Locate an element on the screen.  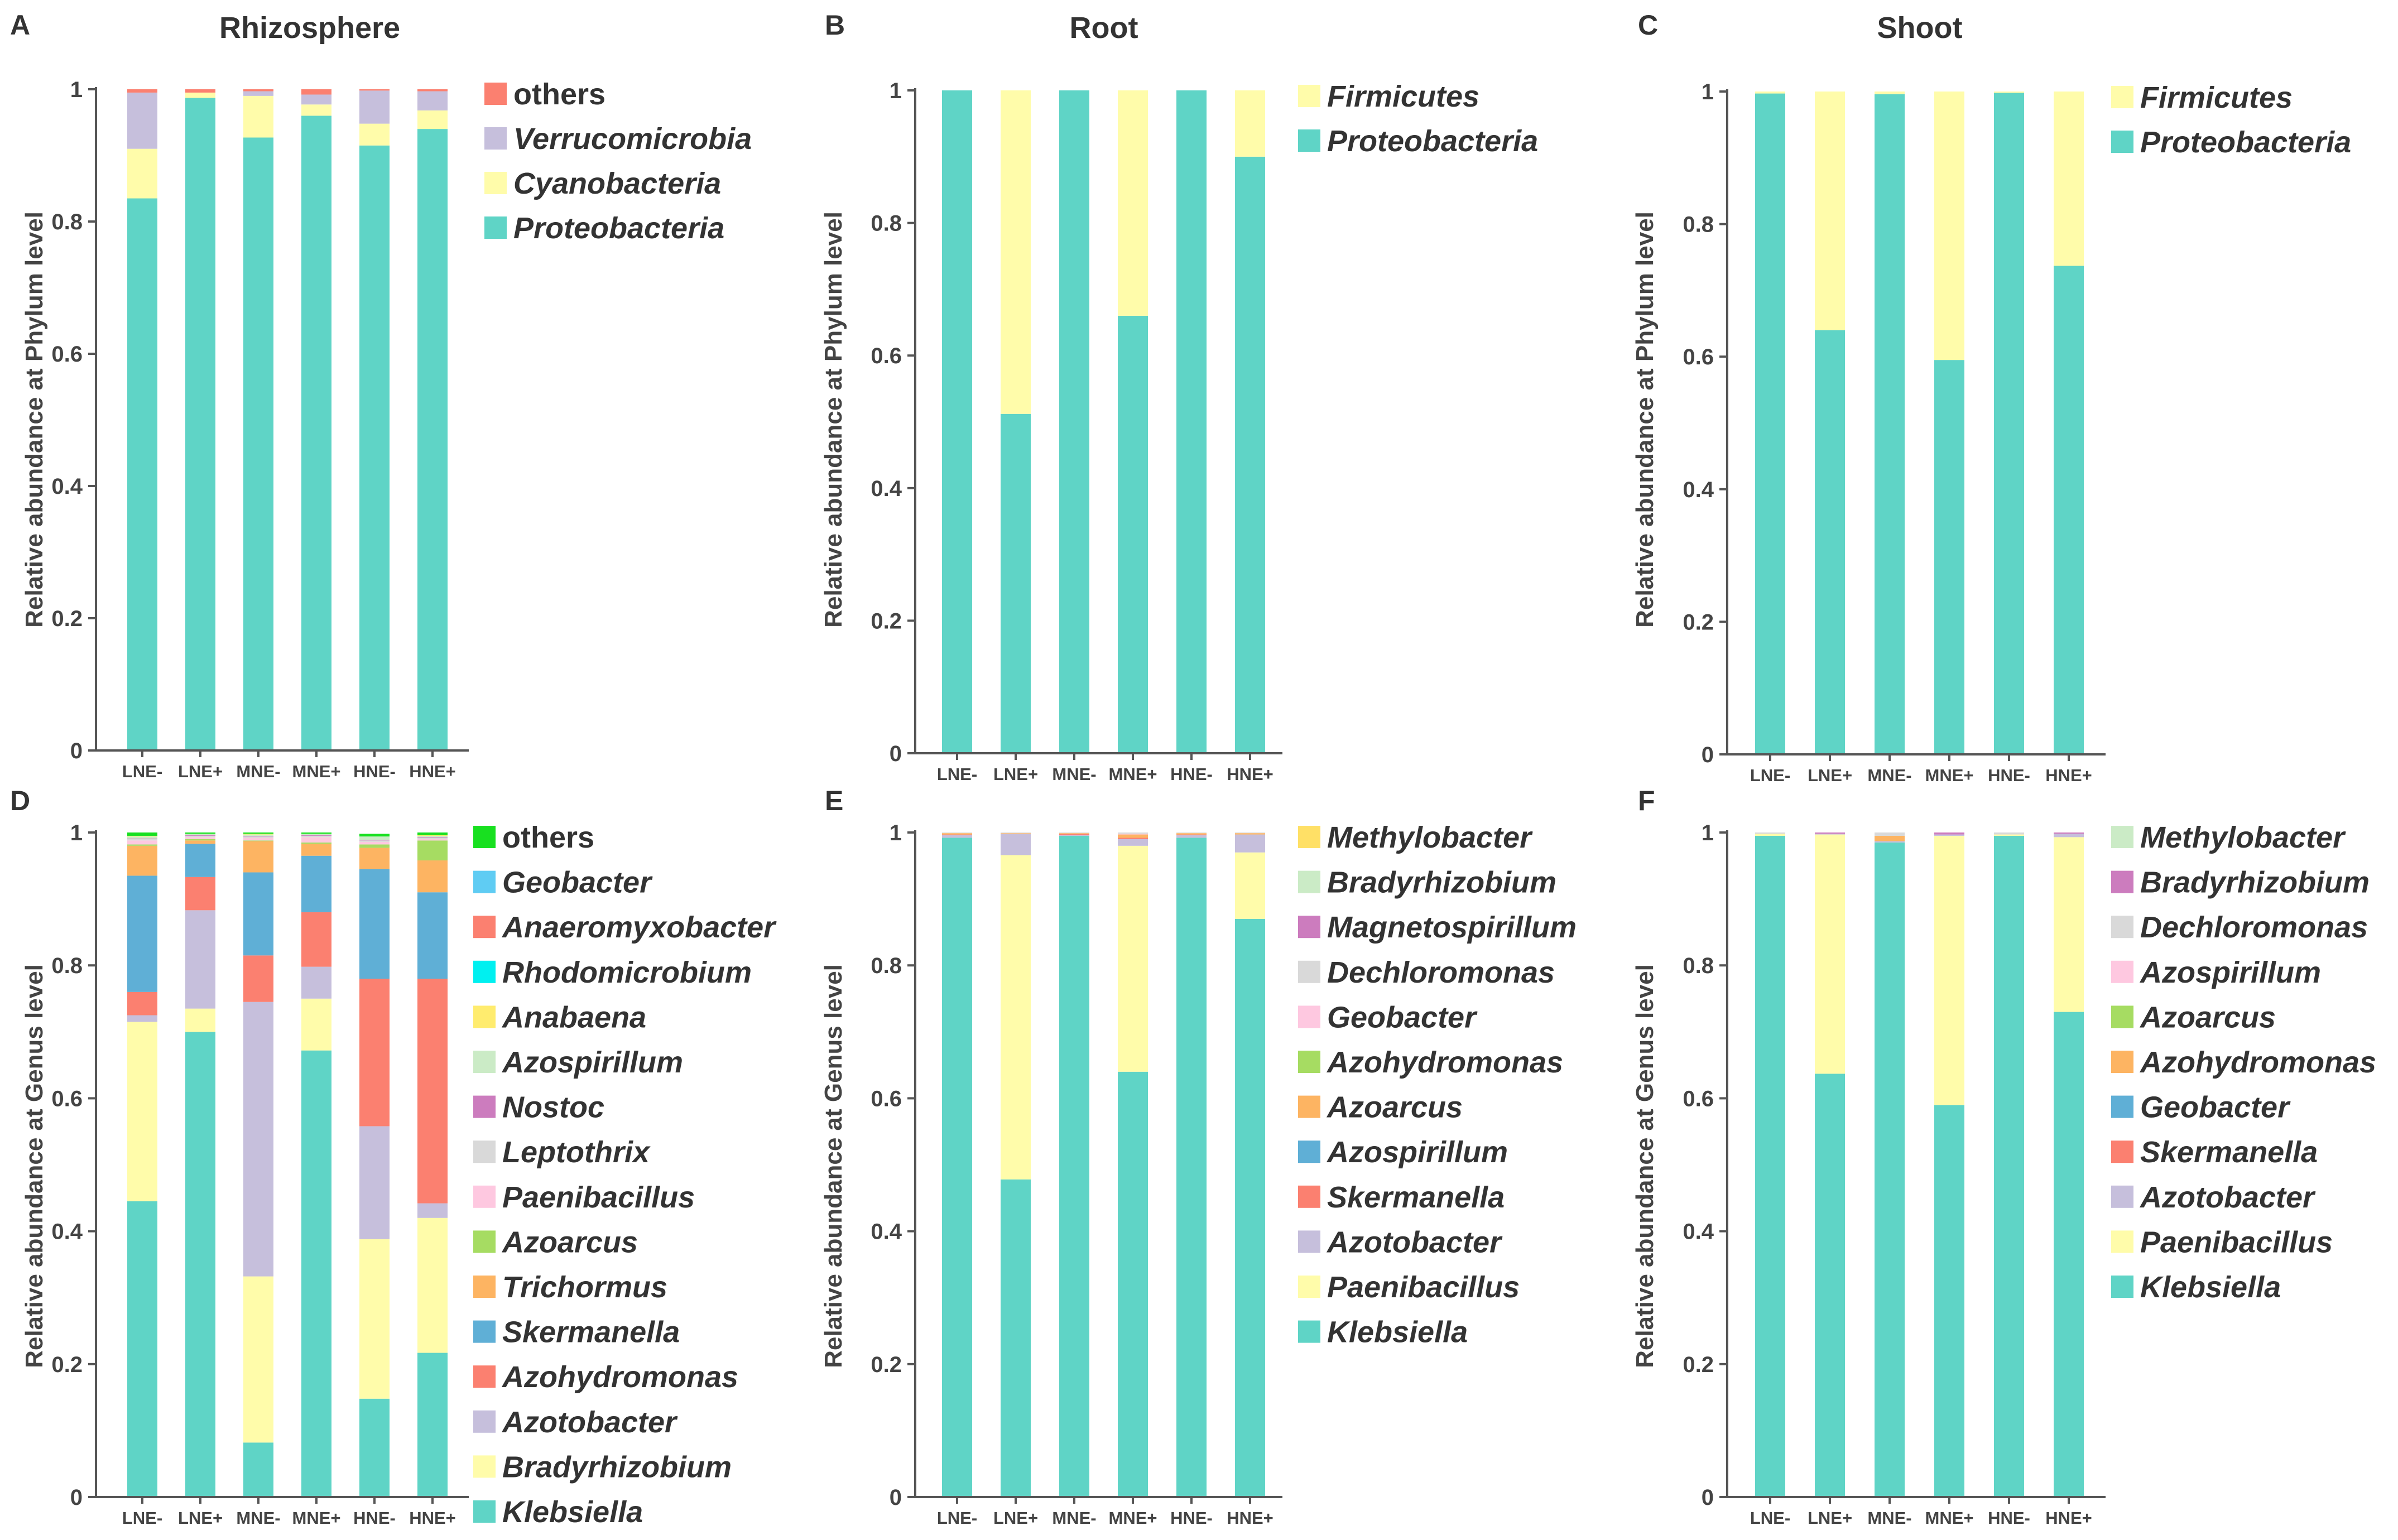
legend-label-dechloromonas: Dechloromonas is located at coordinates (2254, 927).